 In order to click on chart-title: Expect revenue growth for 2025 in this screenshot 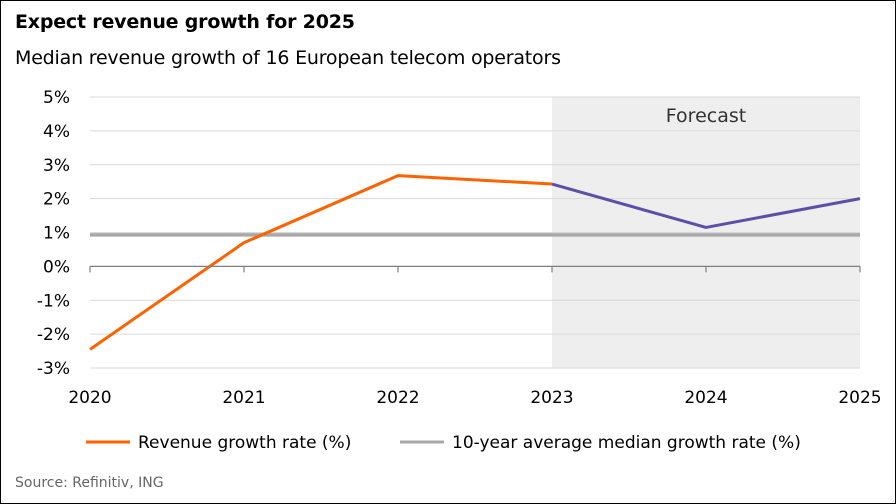, I will do `click(185, 22)`.